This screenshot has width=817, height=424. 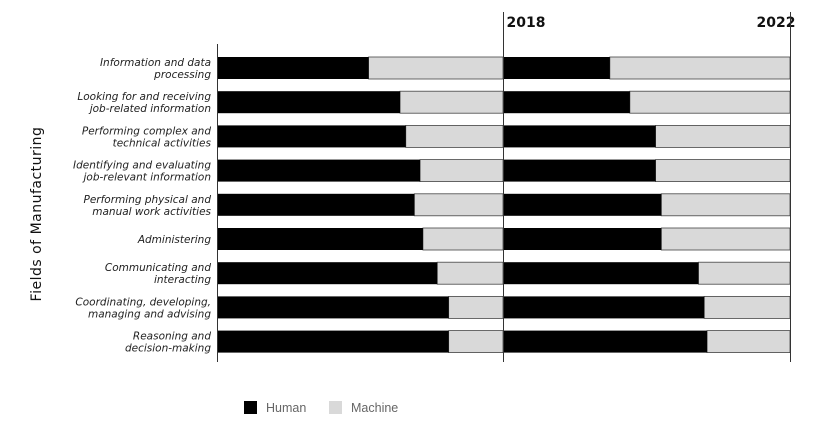 I want to click on category-label-3-line1: Performing complex and, so click(x=146, y=131).